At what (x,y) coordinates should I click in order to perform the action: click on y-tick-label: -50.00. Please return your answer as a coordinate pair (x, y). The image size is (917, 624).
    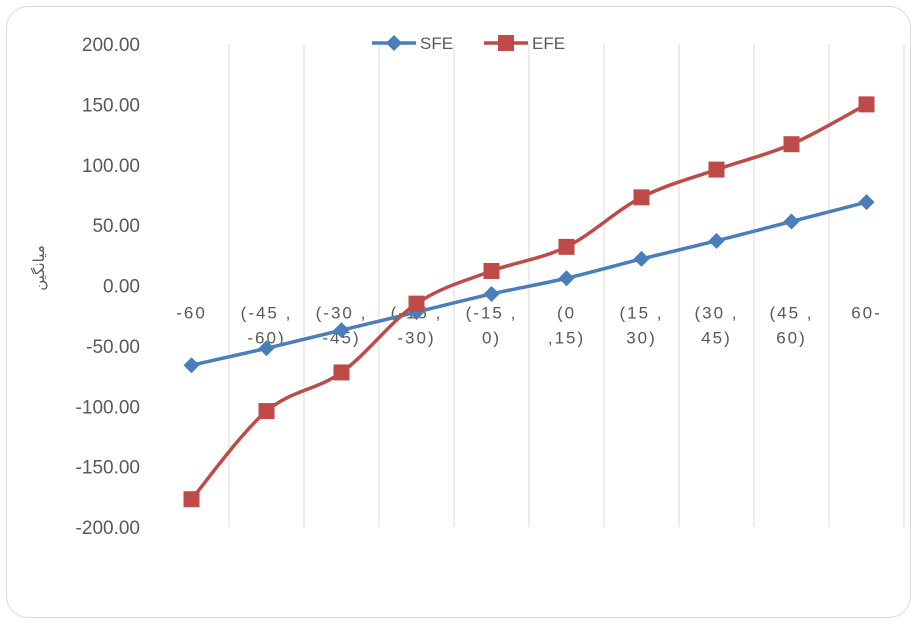
    Looking at the image, I should click on (113, 347).